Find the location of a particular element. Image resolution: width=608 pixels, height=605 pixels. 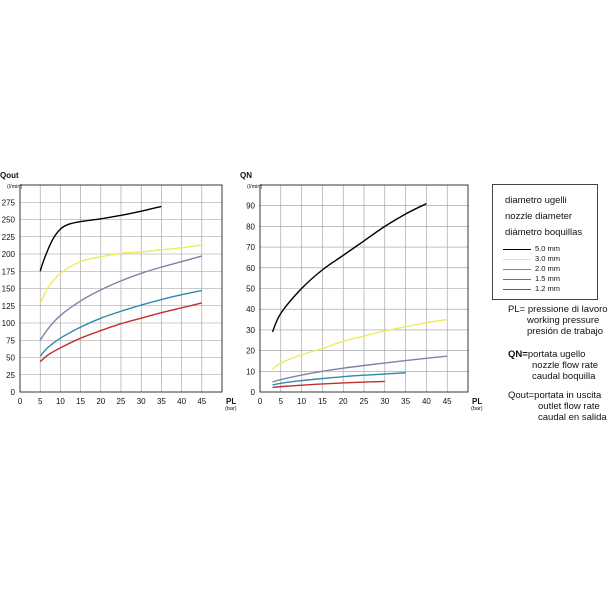

legend-item: 1.2 mm is located at coordinates (531, 289).